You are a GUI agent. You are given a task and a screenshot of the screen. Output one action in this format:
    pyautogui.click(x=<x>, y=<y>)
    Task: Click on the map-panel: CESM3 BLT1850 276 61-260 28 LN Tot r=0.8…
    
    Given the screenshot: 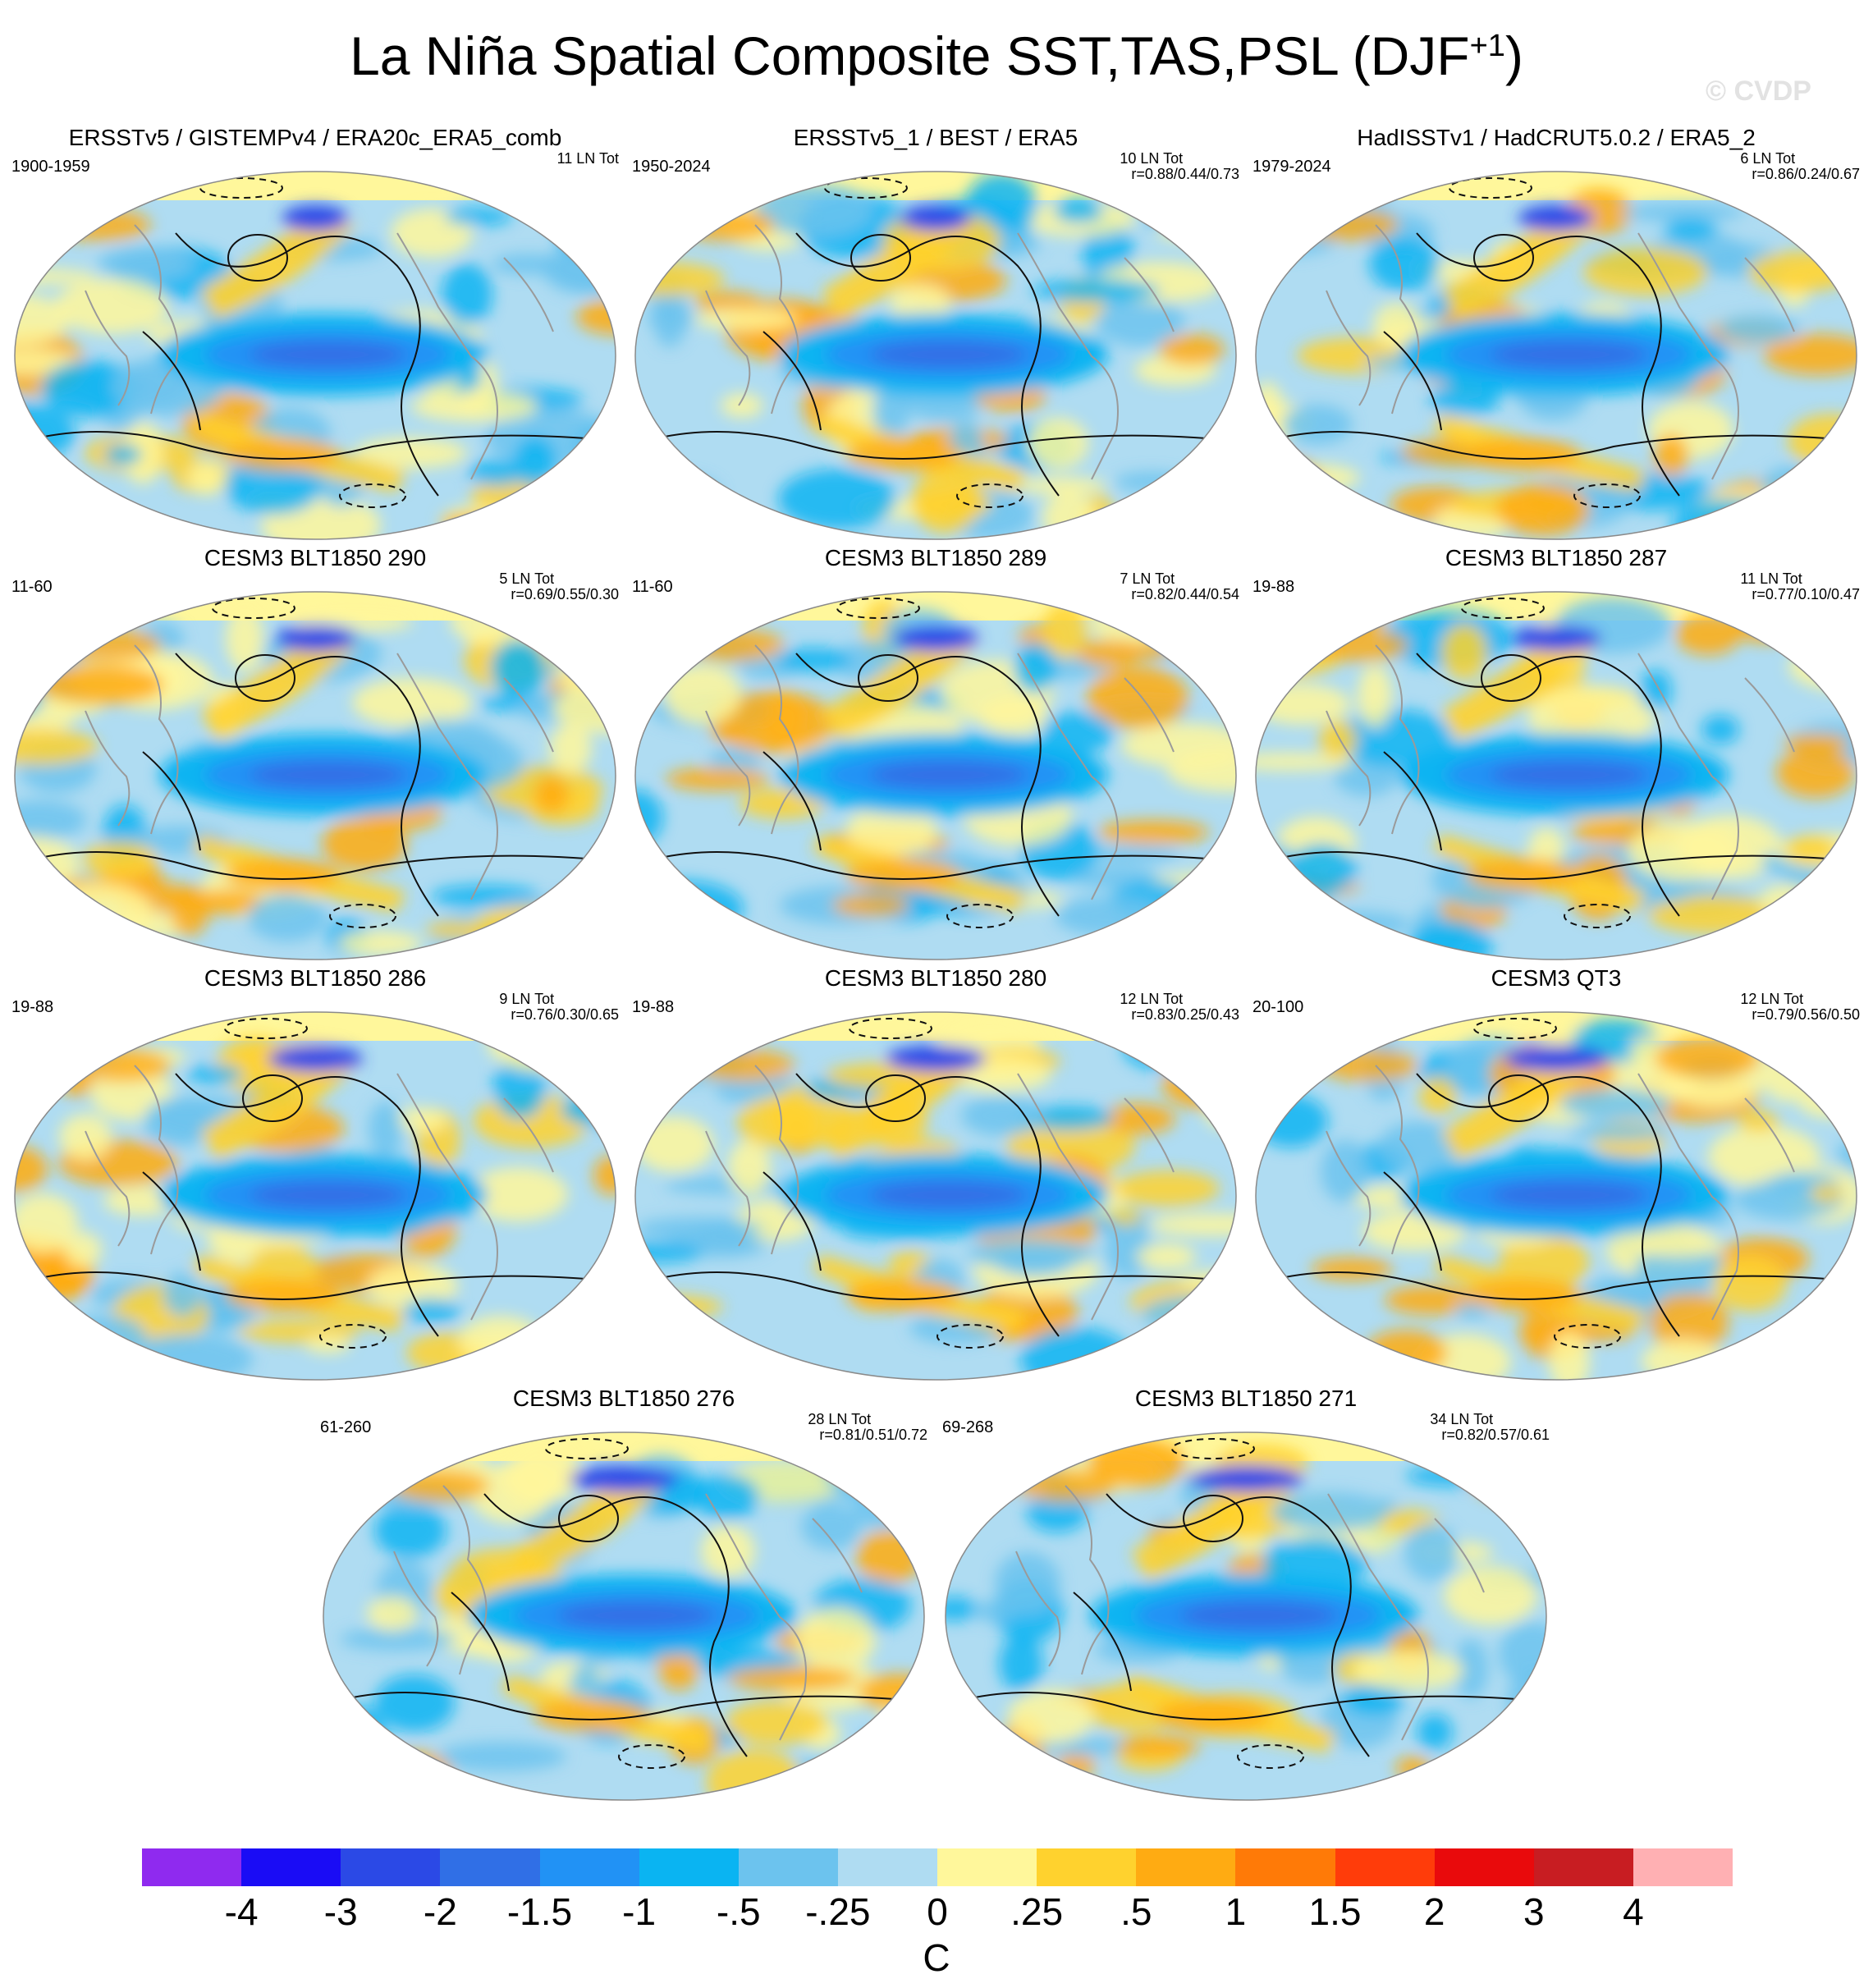 What is the action you would take?
    pyautogui.click(x=623, y=1595)
    